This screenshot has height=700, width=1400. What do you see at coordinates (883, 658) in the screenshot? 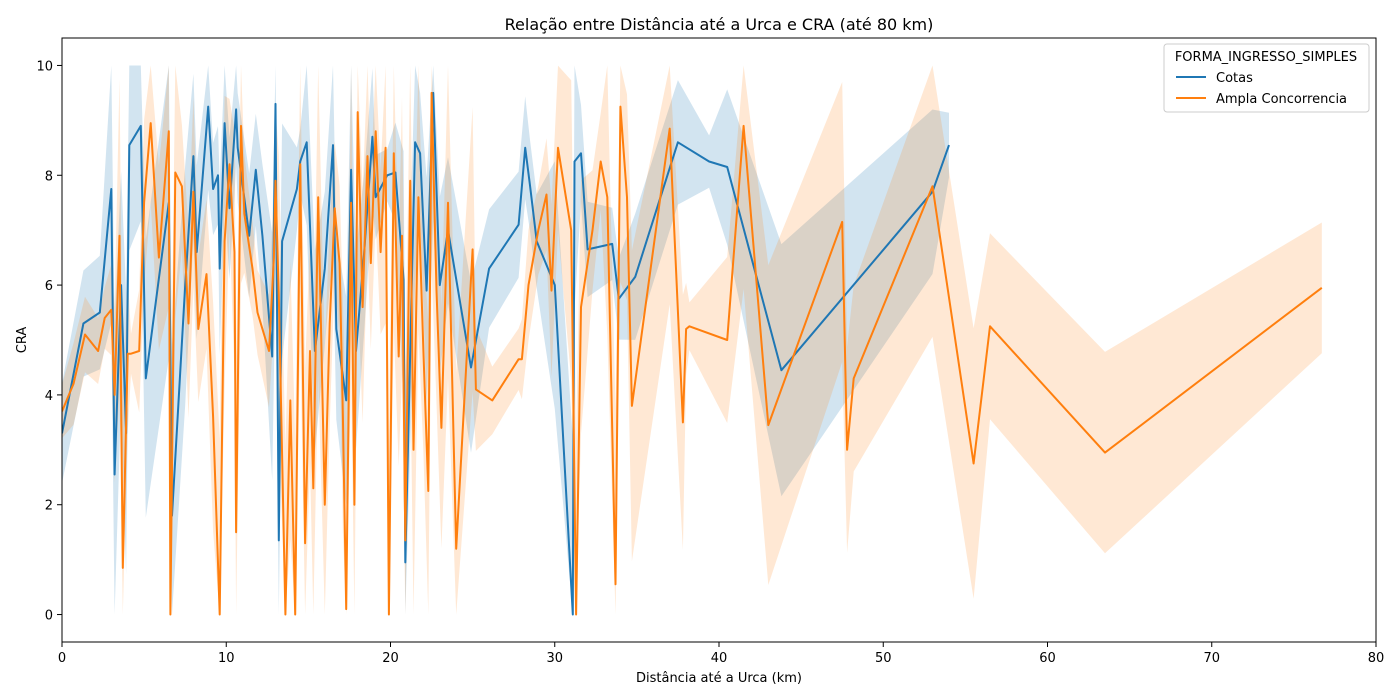
I see `x-tick-label: 50` at bounding box center [883, 658].